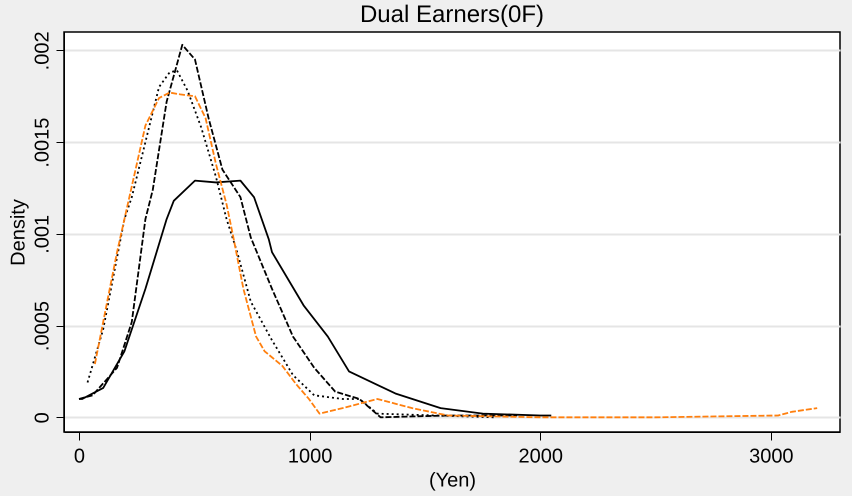 The height and width of the screenshot is (496, 852). I want to click on x-axis-title: (Yen), so click(452, 481).